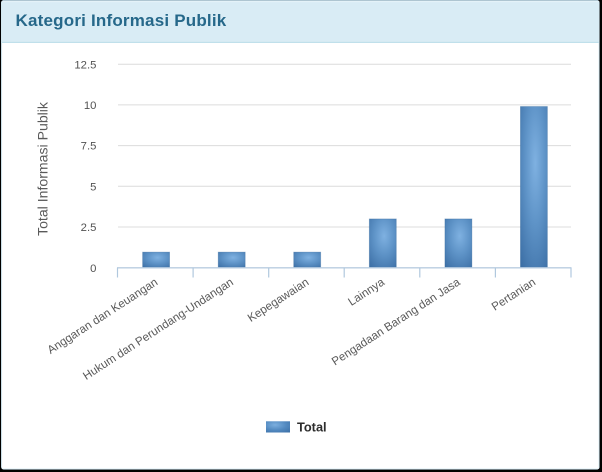 This screenshot has height=472, width=602. Describe the element at coordinates (89, 147) in the screenshot. I see `svg-text: 7.5` at that location.